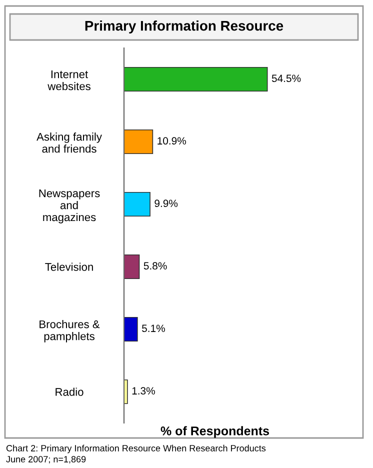 The width and height of the screenshot is (373, 468). Describe the element at coordinates (286, 78) in the screenshot. I see `data-label: 54.5%` at that location.